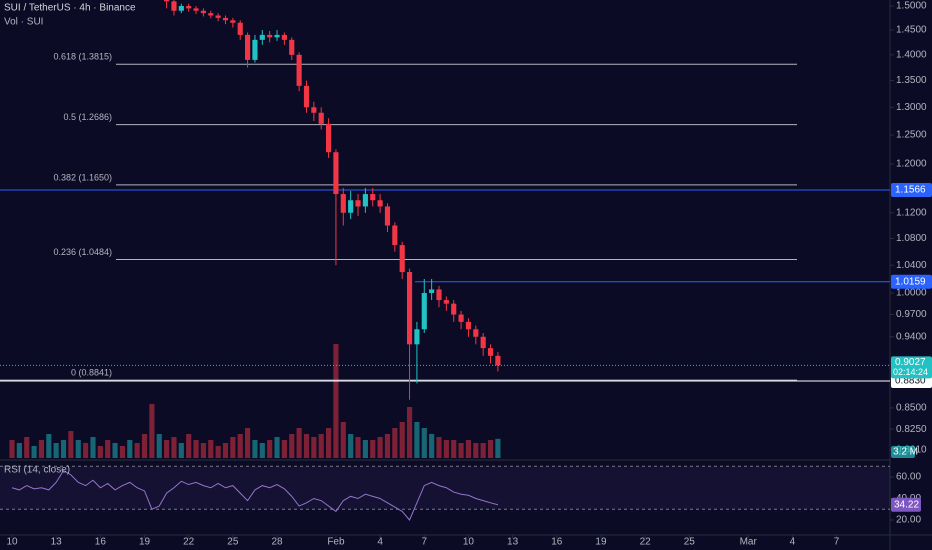 The width and height of the screenshot is (932, 550). Describe the element at coordinates (646, 542) in the screenshot. I see `x-tick-label: 22` at that location.